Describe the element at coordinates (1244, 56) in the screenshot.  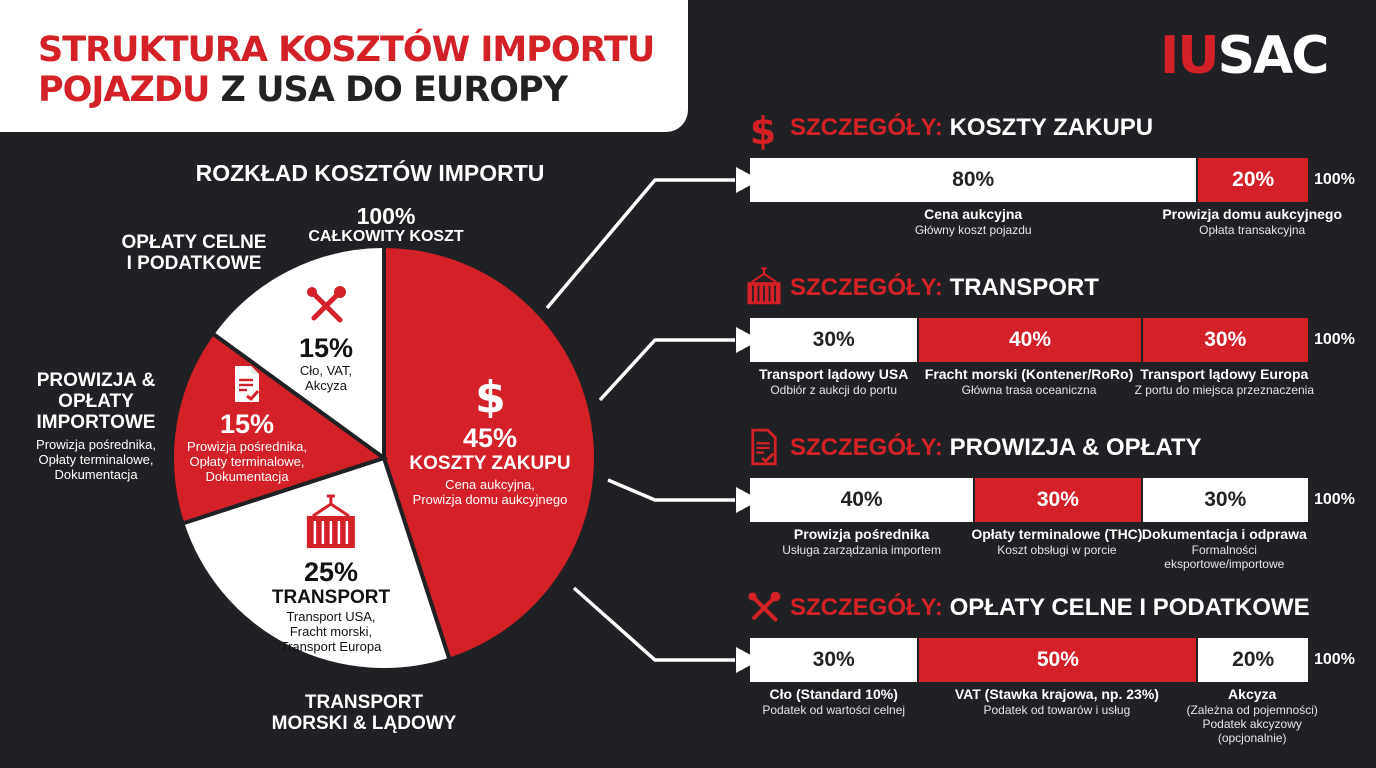
I see `brand-logo: IUSAC` at that location.